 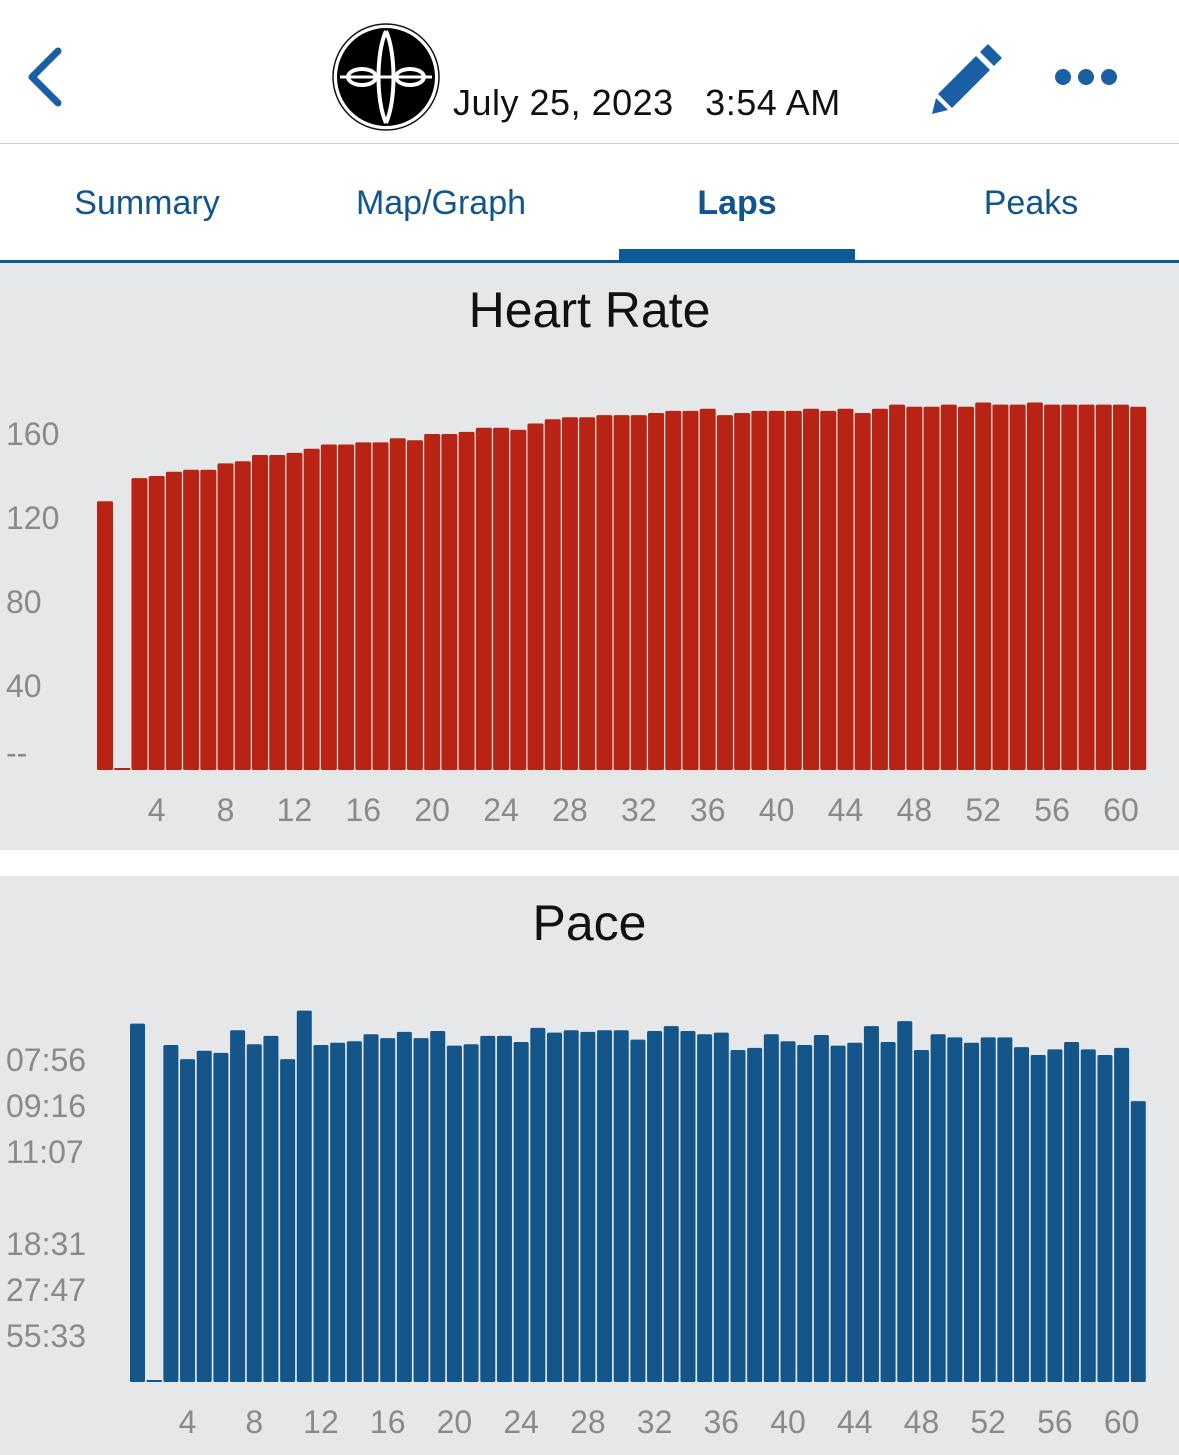 What do you see at coordinates (1086, 77) in the screenshot?
I see `ellipsis-icon` at bounding box center [1086, 77].